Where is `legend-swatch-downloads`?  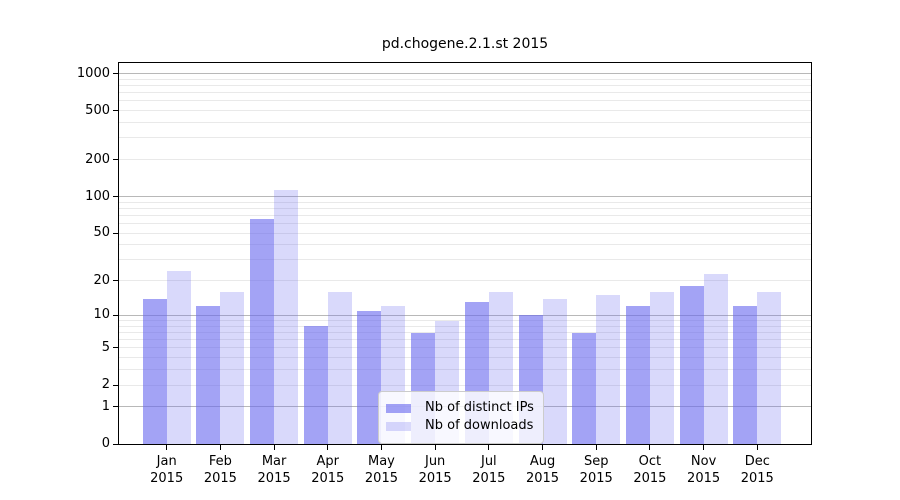 legend-swatch-downloads is located at coordinates (398, 426).